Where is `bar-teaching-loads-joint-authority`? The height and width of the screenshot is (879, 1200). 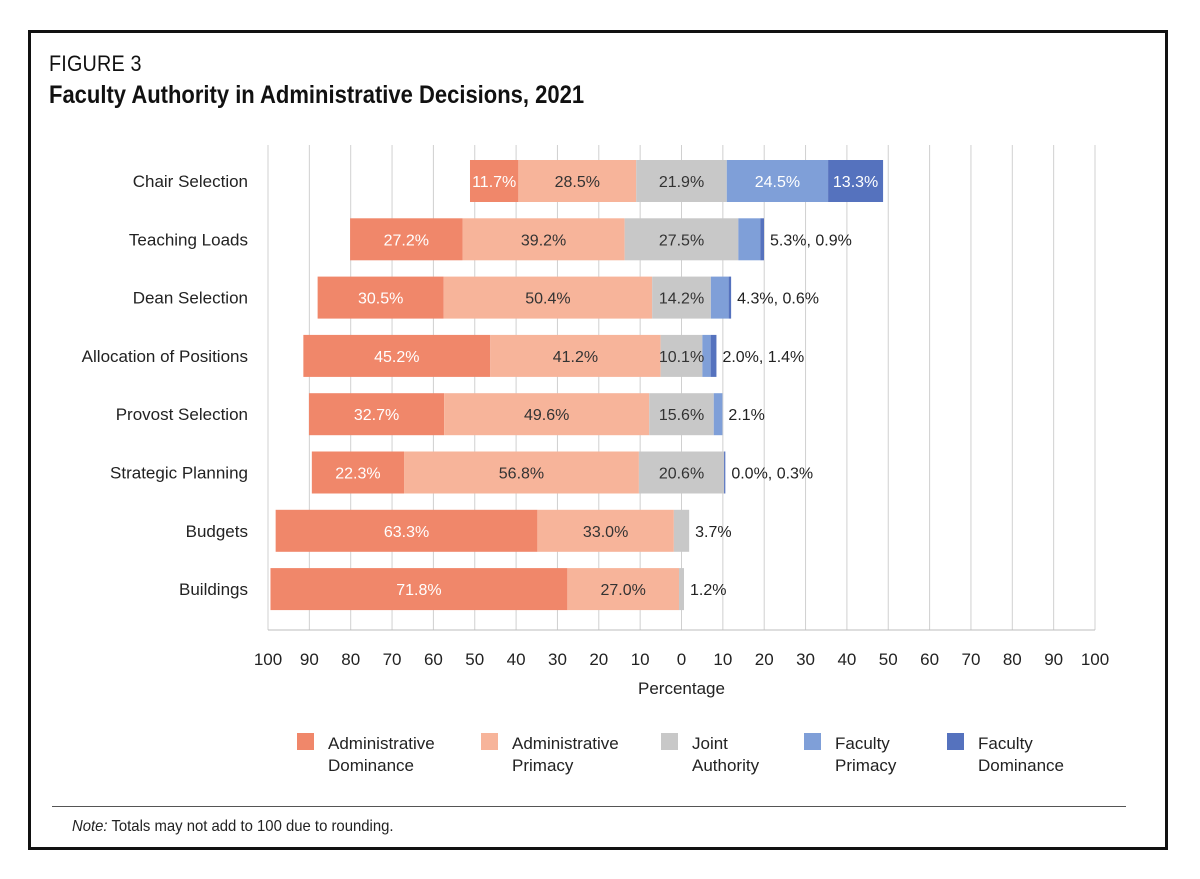 bar-teaching-loads-joint-authority is located at coordinates (681, 239).